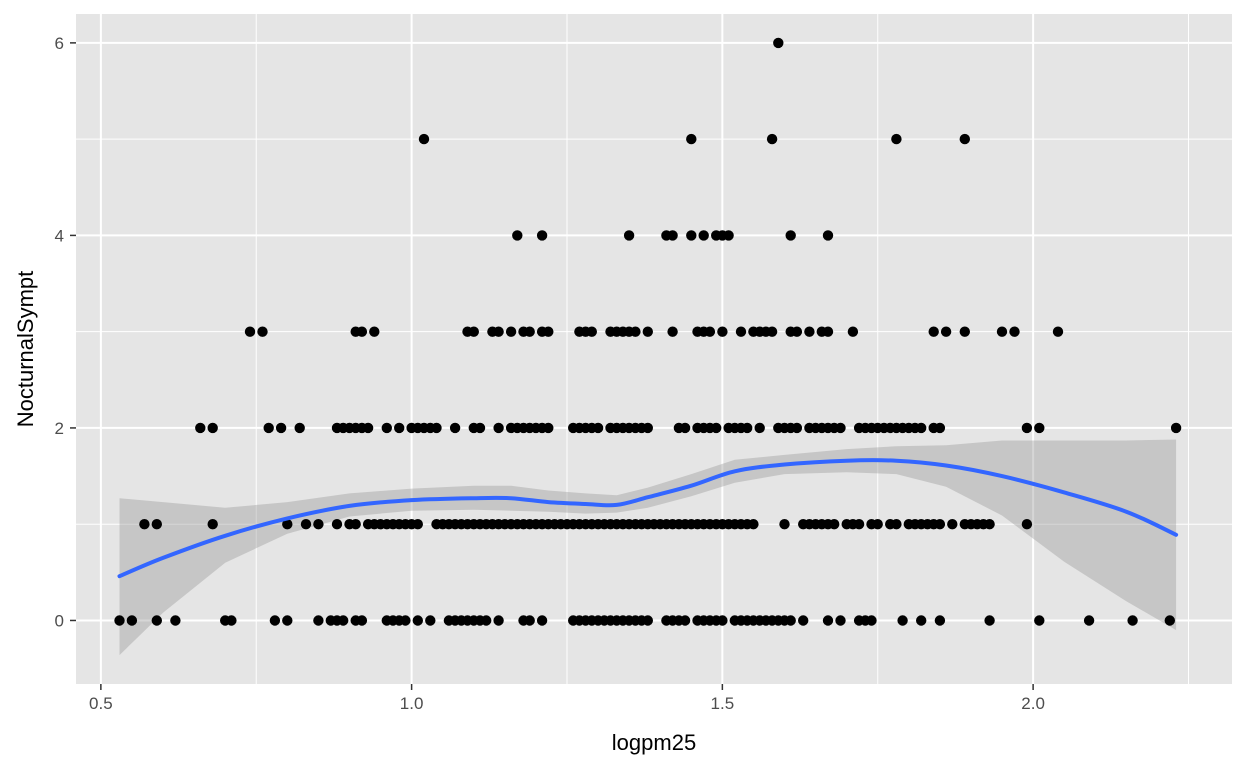  I want to click on x-tick-label: 1.0, so click(412, 703).